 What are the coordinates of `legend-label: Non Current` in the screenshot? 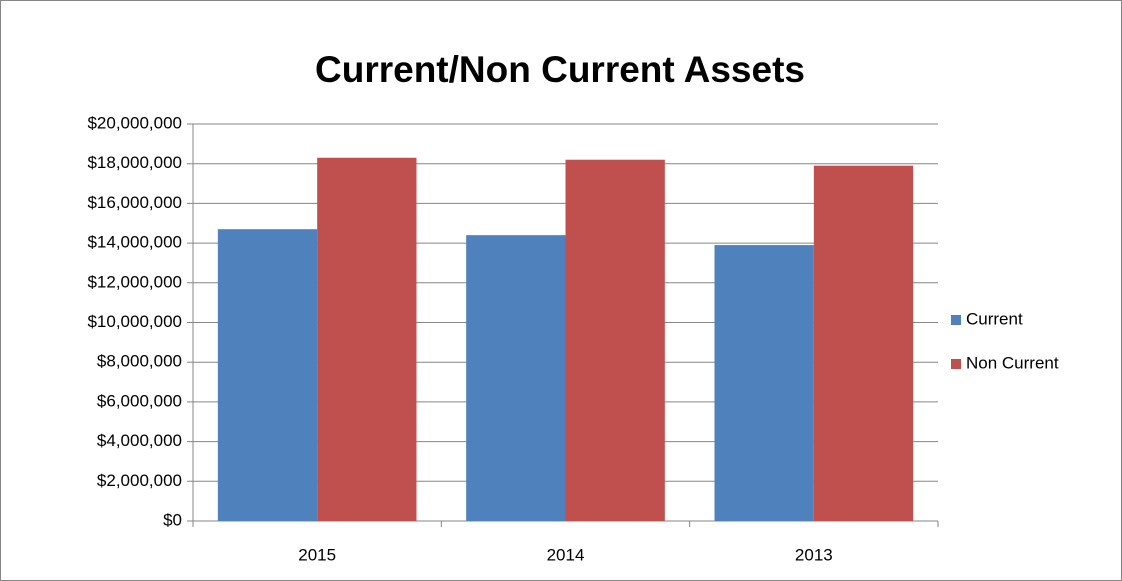 It's located at (1012, 362).